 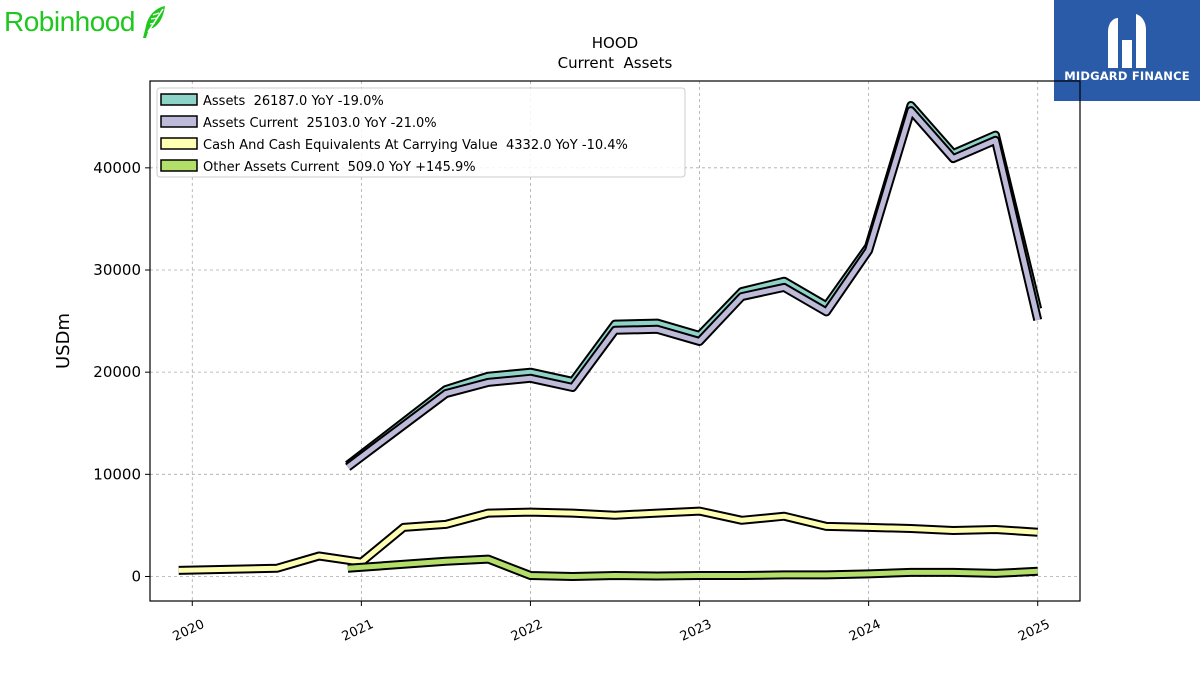 What do you see at coordinates (136, 576) in the screenshot?
I see `y-tick-label: 0` at bounding box center [136, 576].